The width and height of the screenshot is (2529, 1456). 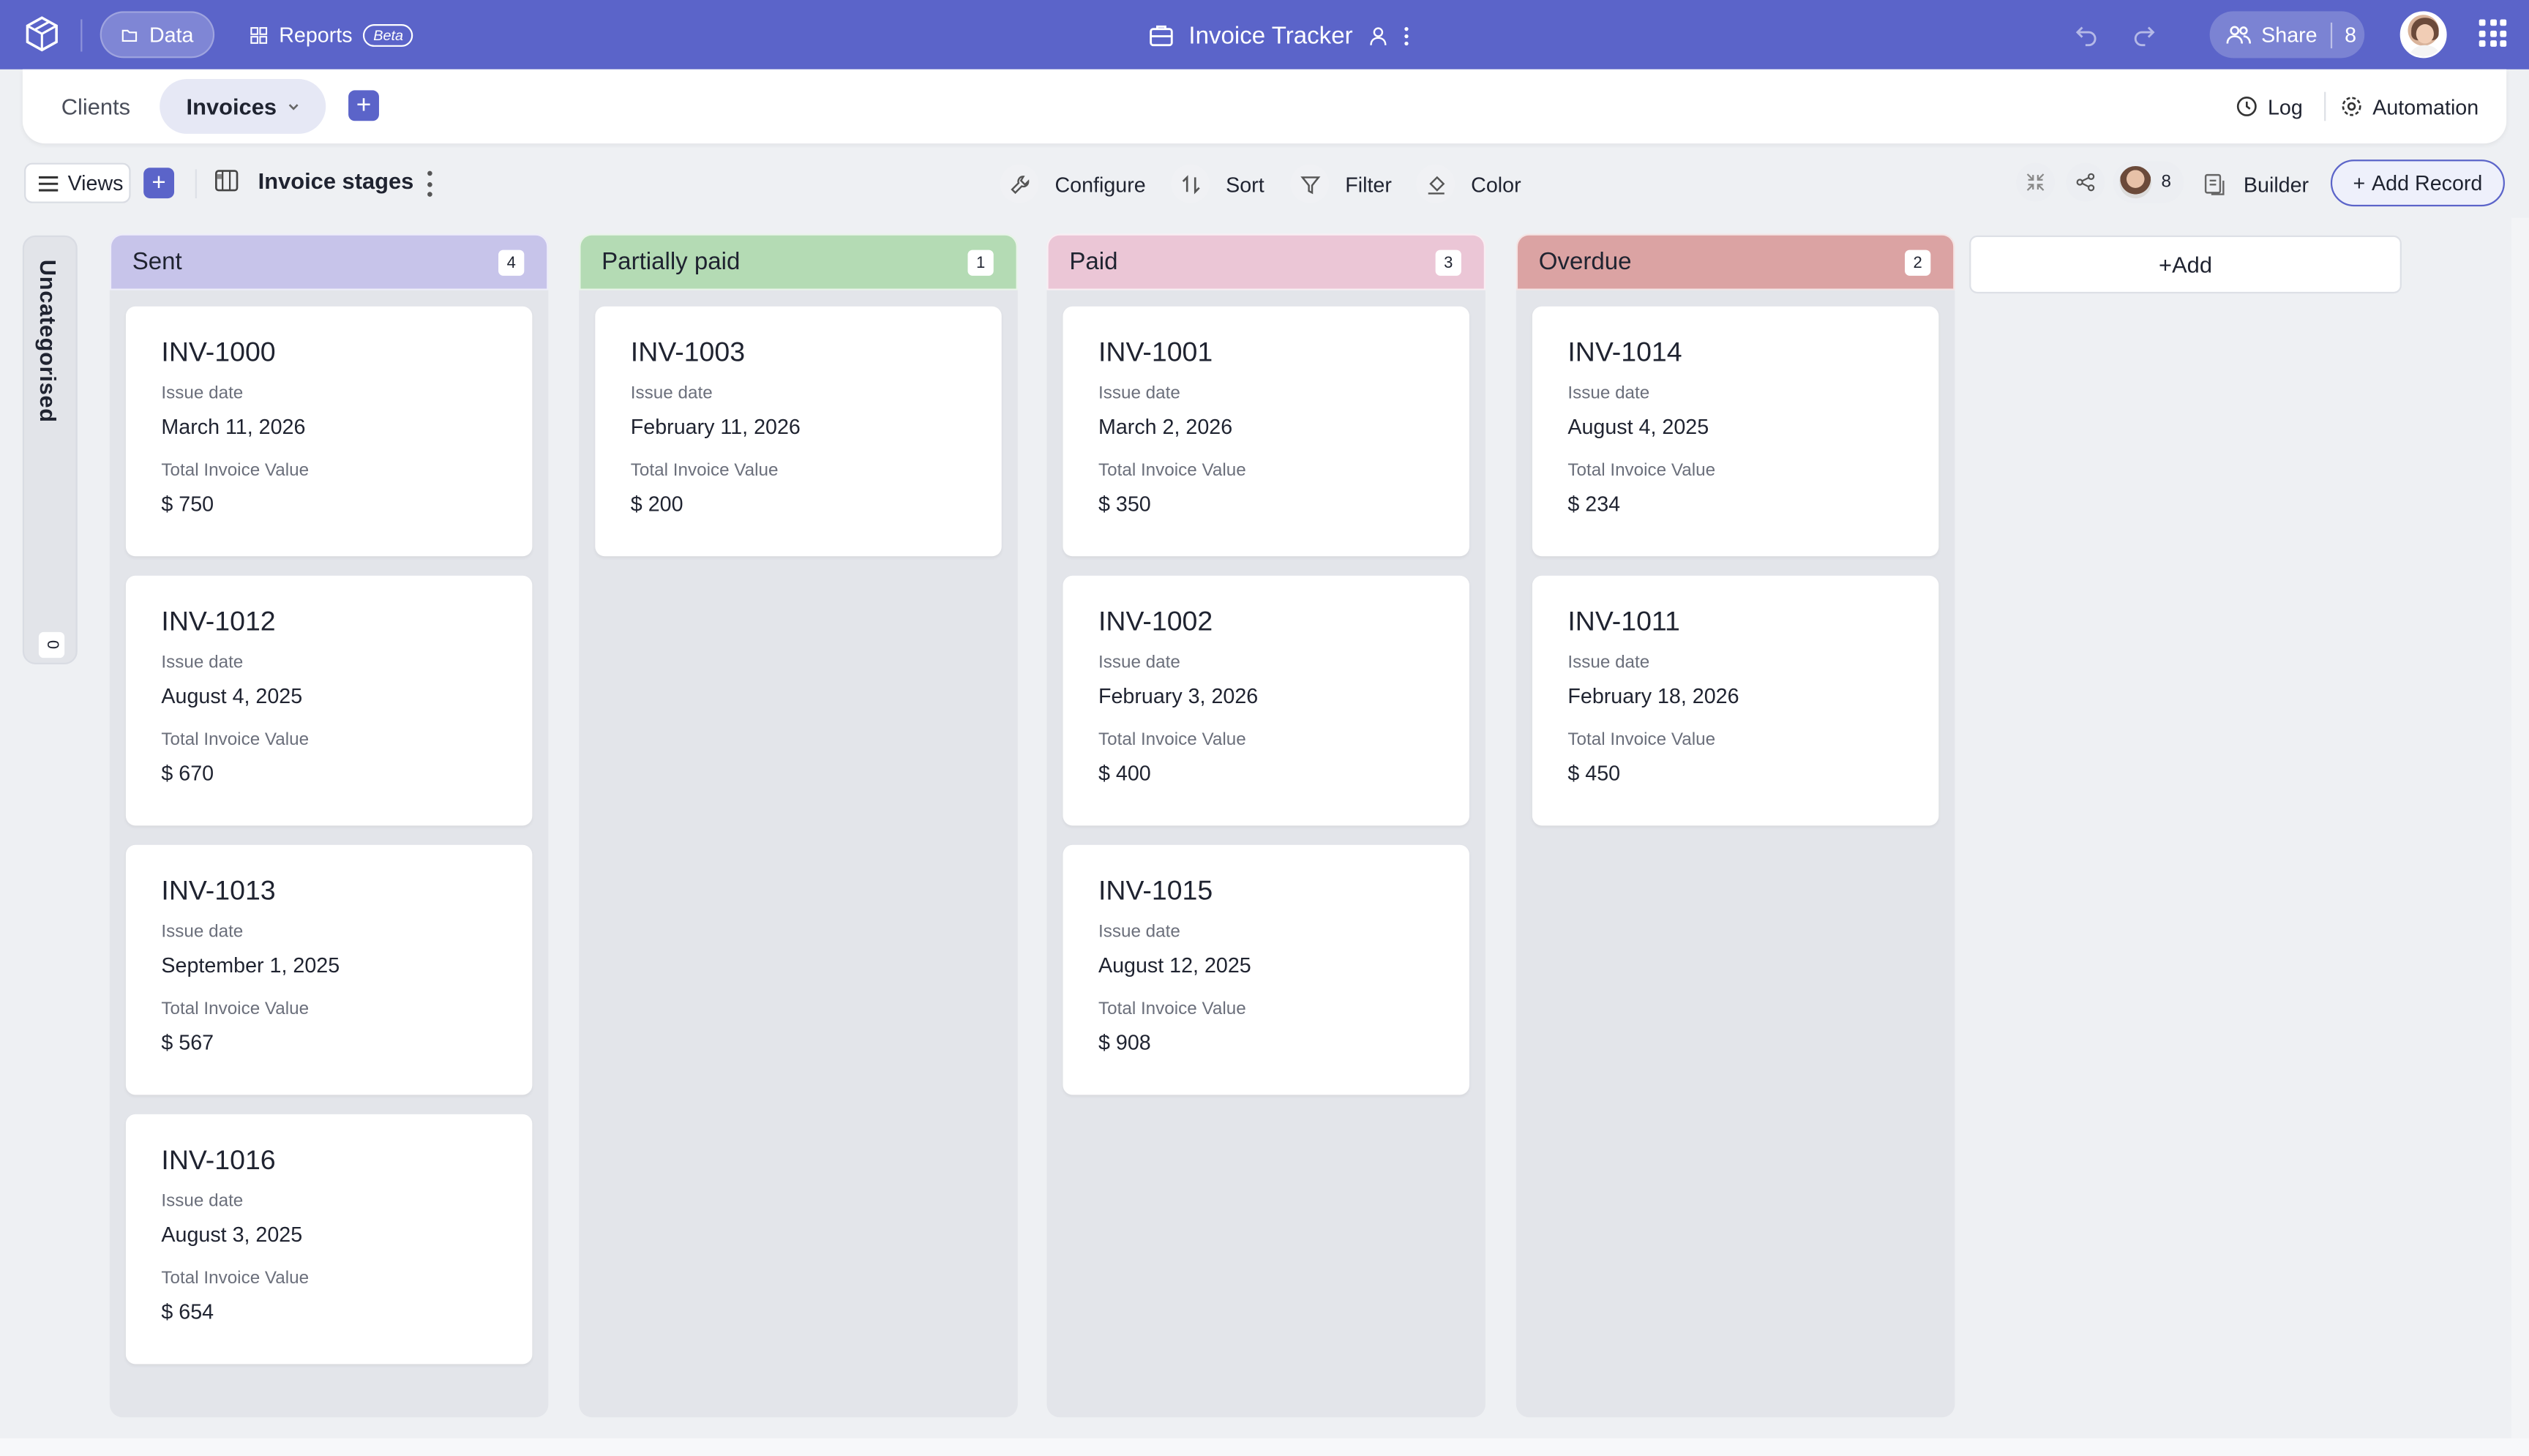 What do you see at coordinates (2520, 828) in the screenshot?
I see `vertical-scrollbar` at bounding box center [2520, 828].